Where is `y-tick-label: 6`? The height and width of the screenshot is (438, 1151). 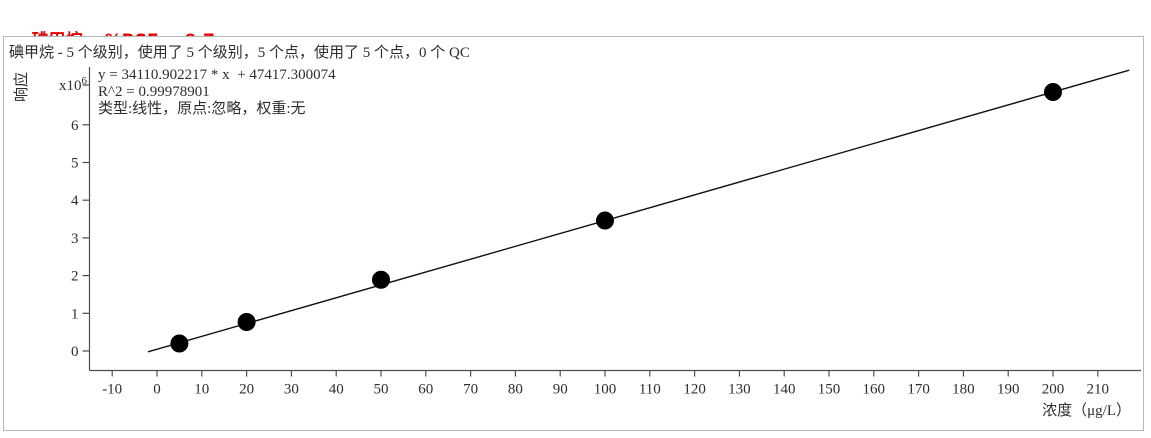
y-tick-label: 6 is located at coordinates (75, 126).